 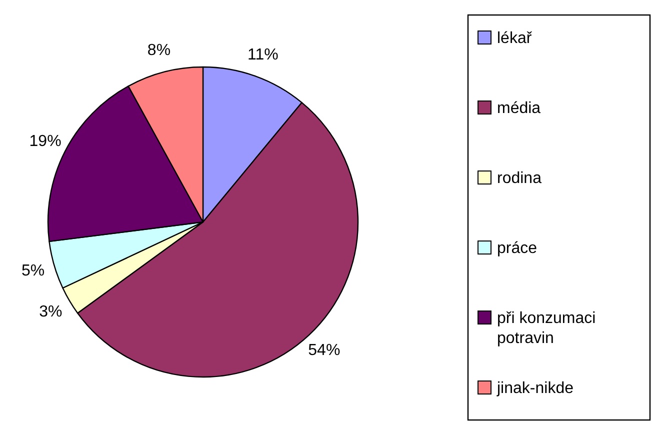 What do you see at coordinates (50, 311) in the screenshot?
I see `data-label: 3%` at bounding box center [50, 311].